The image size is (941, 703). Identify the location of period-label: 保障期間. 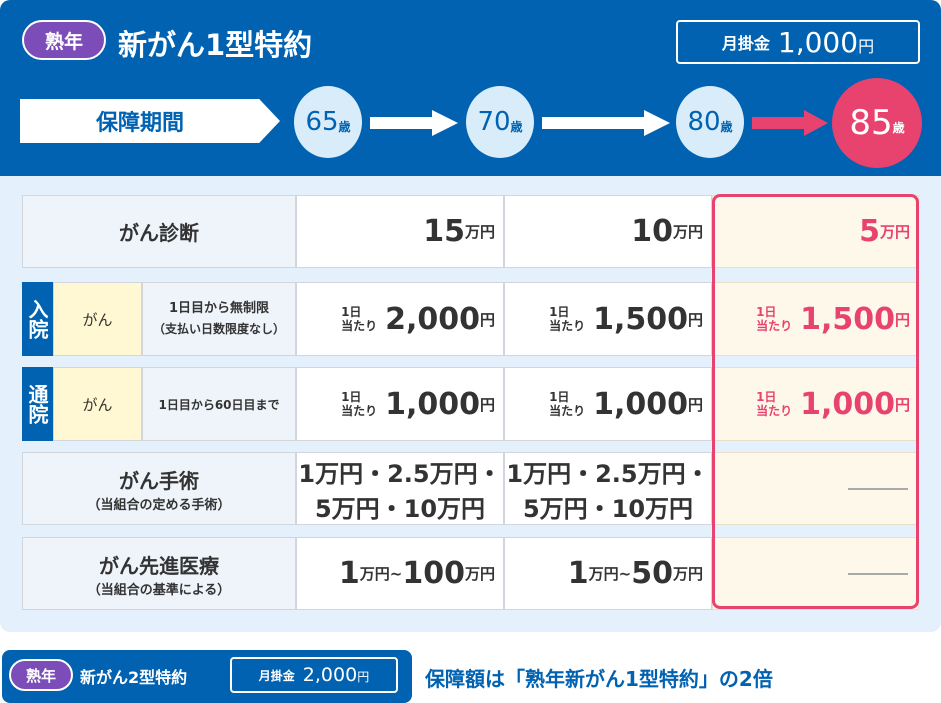
(150, 121).